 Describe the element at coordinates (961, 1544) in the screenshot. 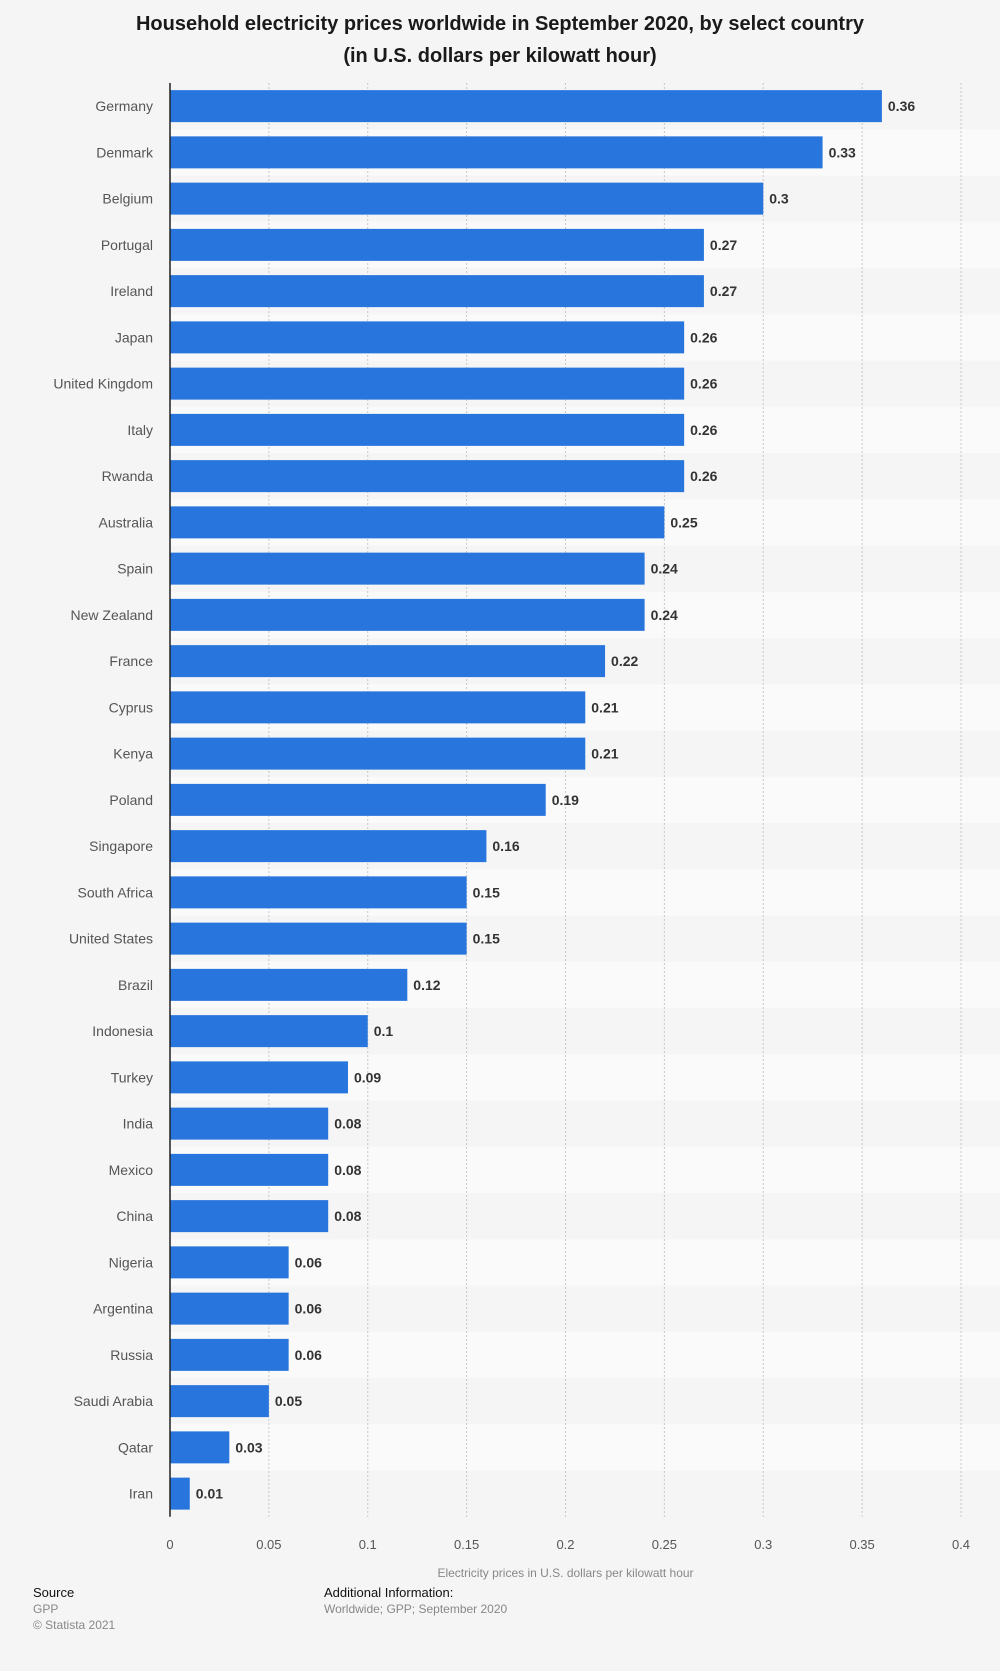

I see `x-tick-label: 0.4` at that location.